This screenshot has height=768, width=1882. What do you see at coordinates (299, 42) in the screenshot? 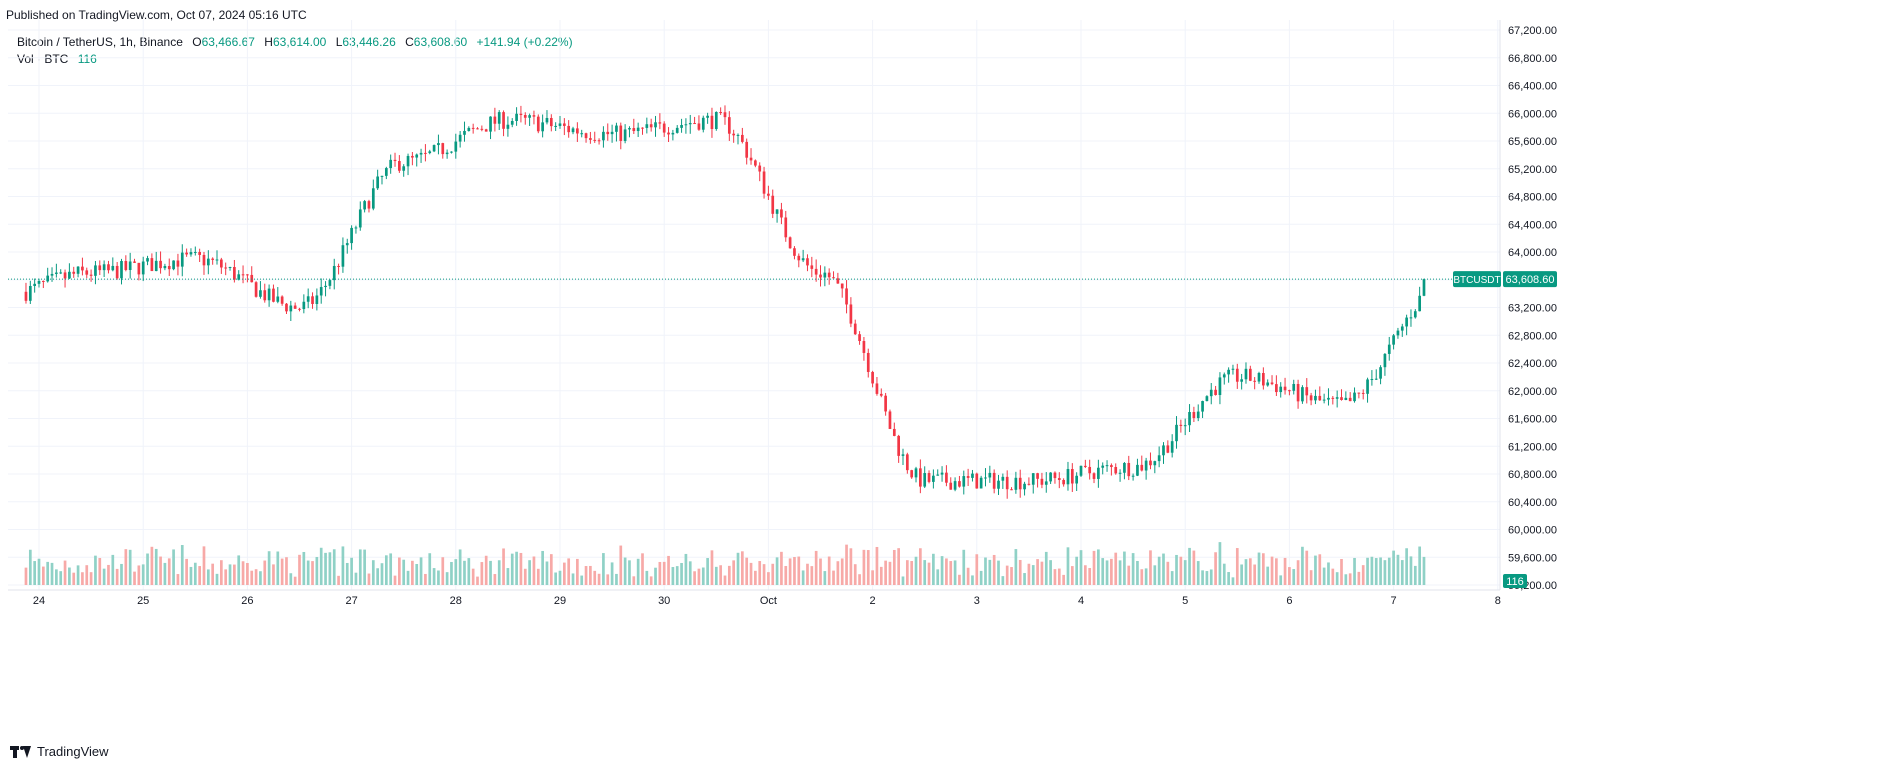
I see `high-value: 63,614.00` at bounding box center [299, 42].